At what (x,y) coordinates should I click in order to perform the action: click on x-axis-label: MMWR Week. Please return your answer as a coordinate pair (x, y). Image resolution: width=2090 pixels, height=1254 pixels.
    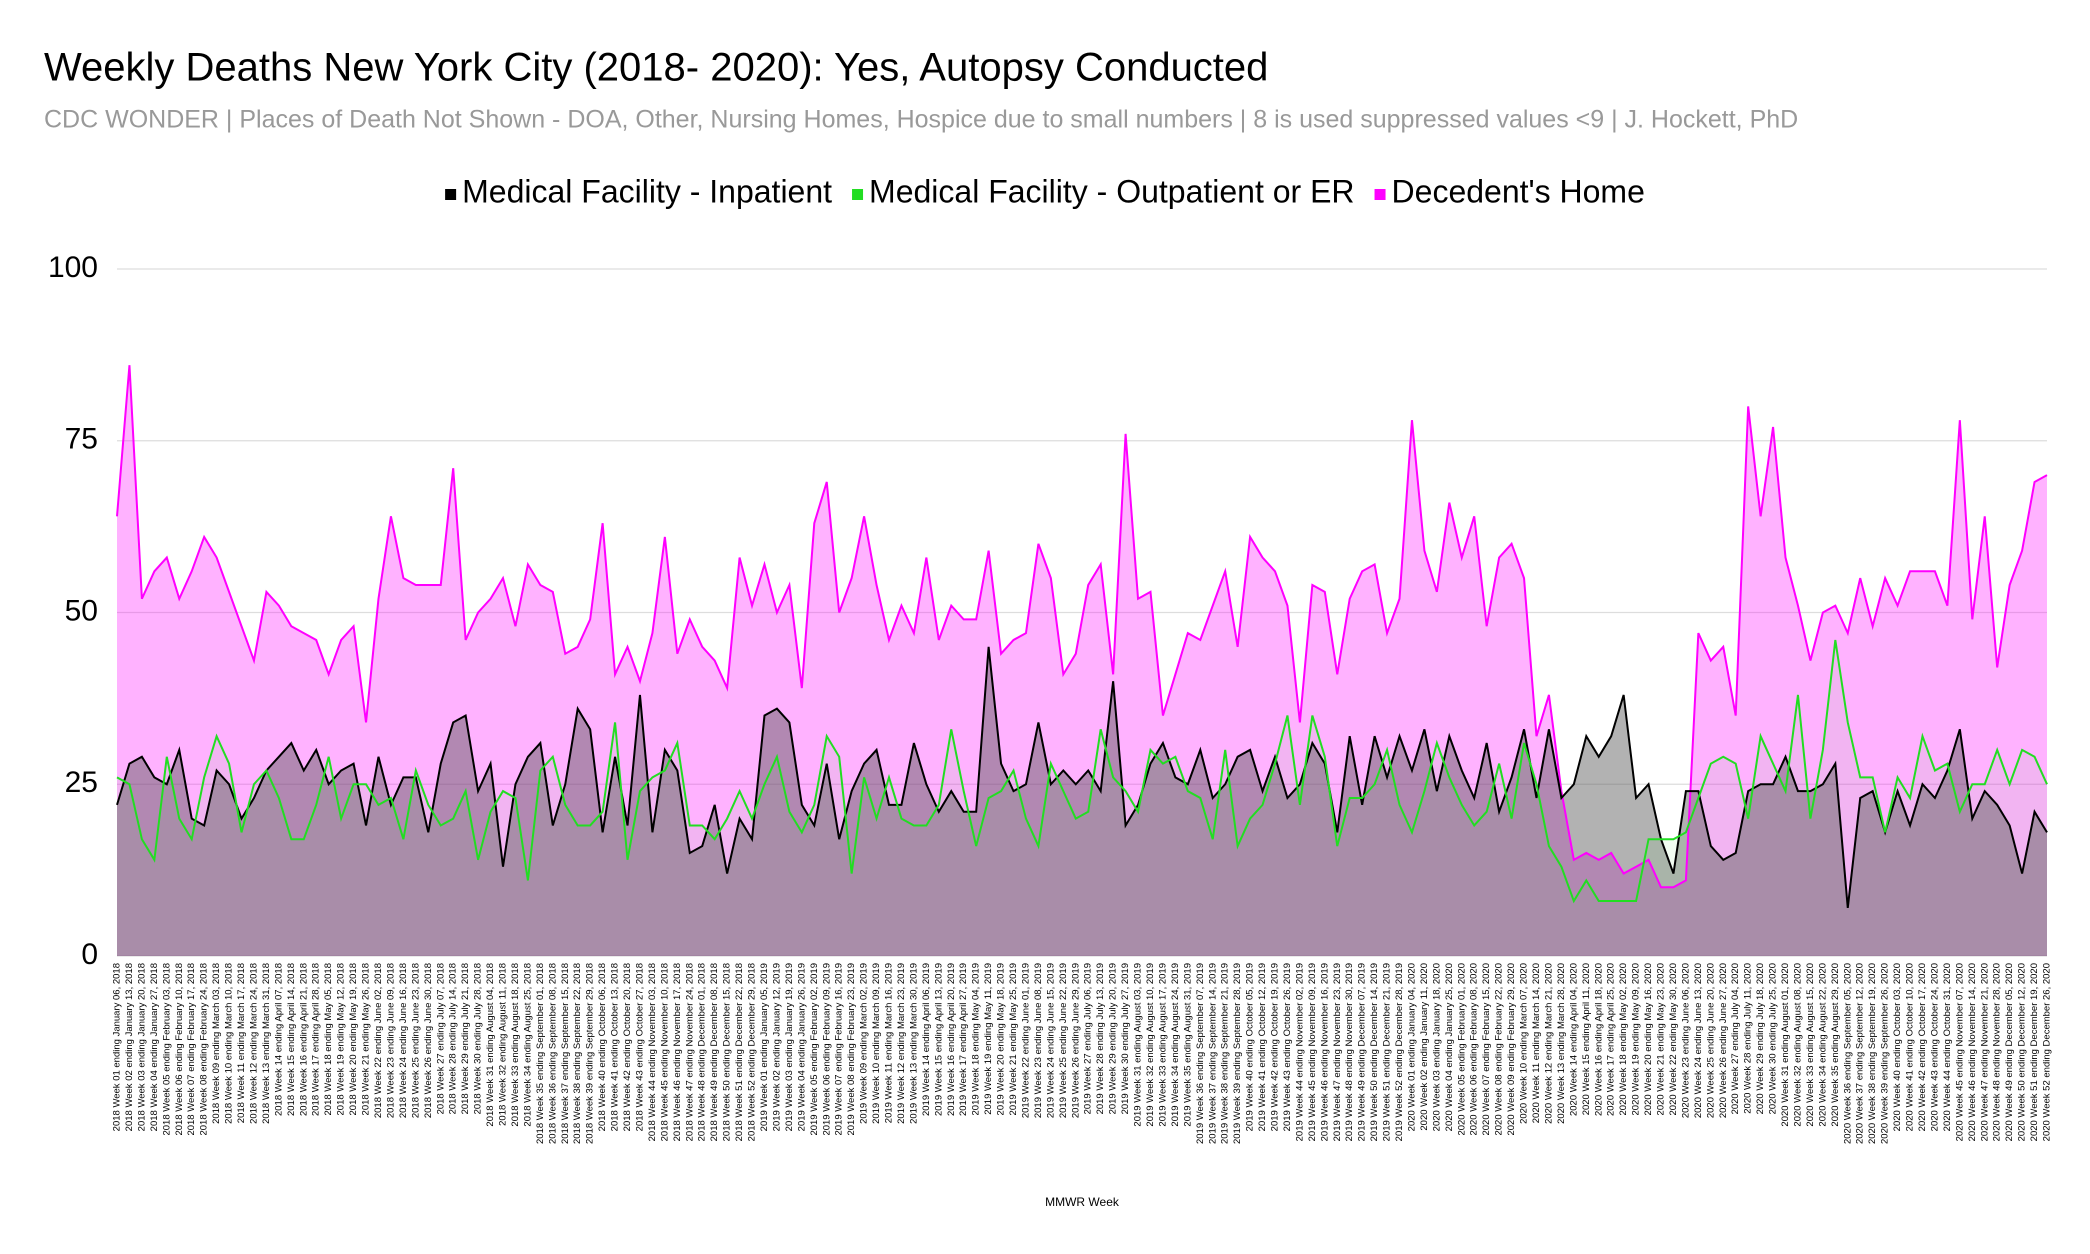
    Looking at the image, I should click on (1082, 1202).